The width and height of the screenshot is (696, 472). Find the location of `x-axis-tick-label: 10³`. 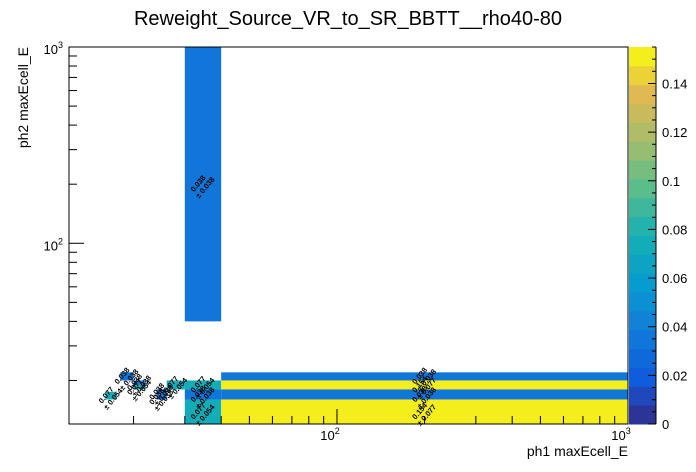

x-axis-tick-label: 10³ is located at coordinates (620, 434).